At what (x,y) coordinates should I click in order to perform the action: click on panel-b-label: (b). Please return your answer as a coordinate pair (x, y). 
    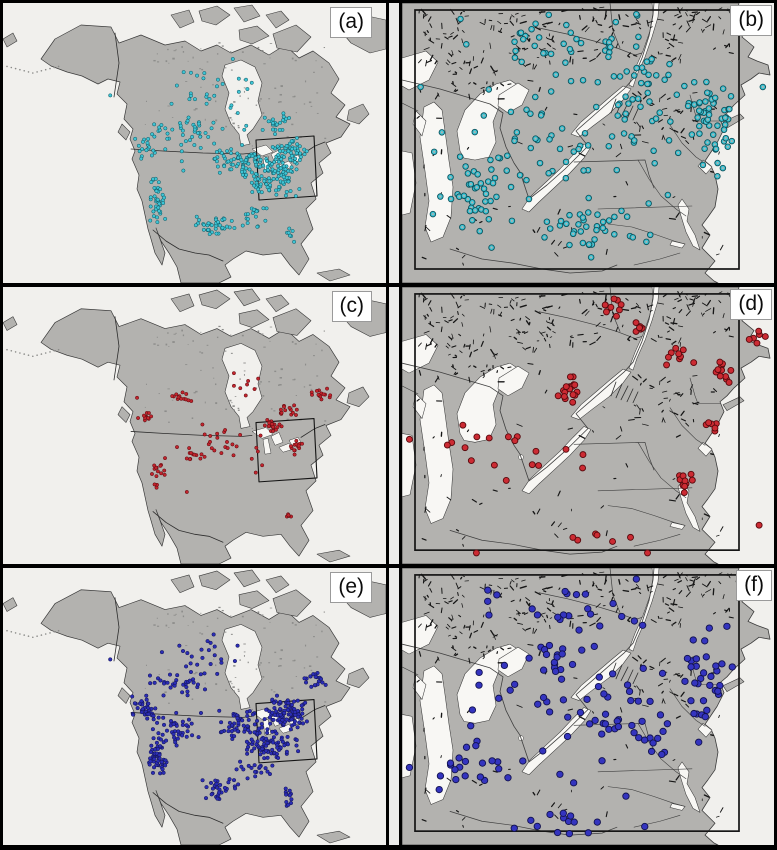
    Looking at the image, I should click on (751, 20).